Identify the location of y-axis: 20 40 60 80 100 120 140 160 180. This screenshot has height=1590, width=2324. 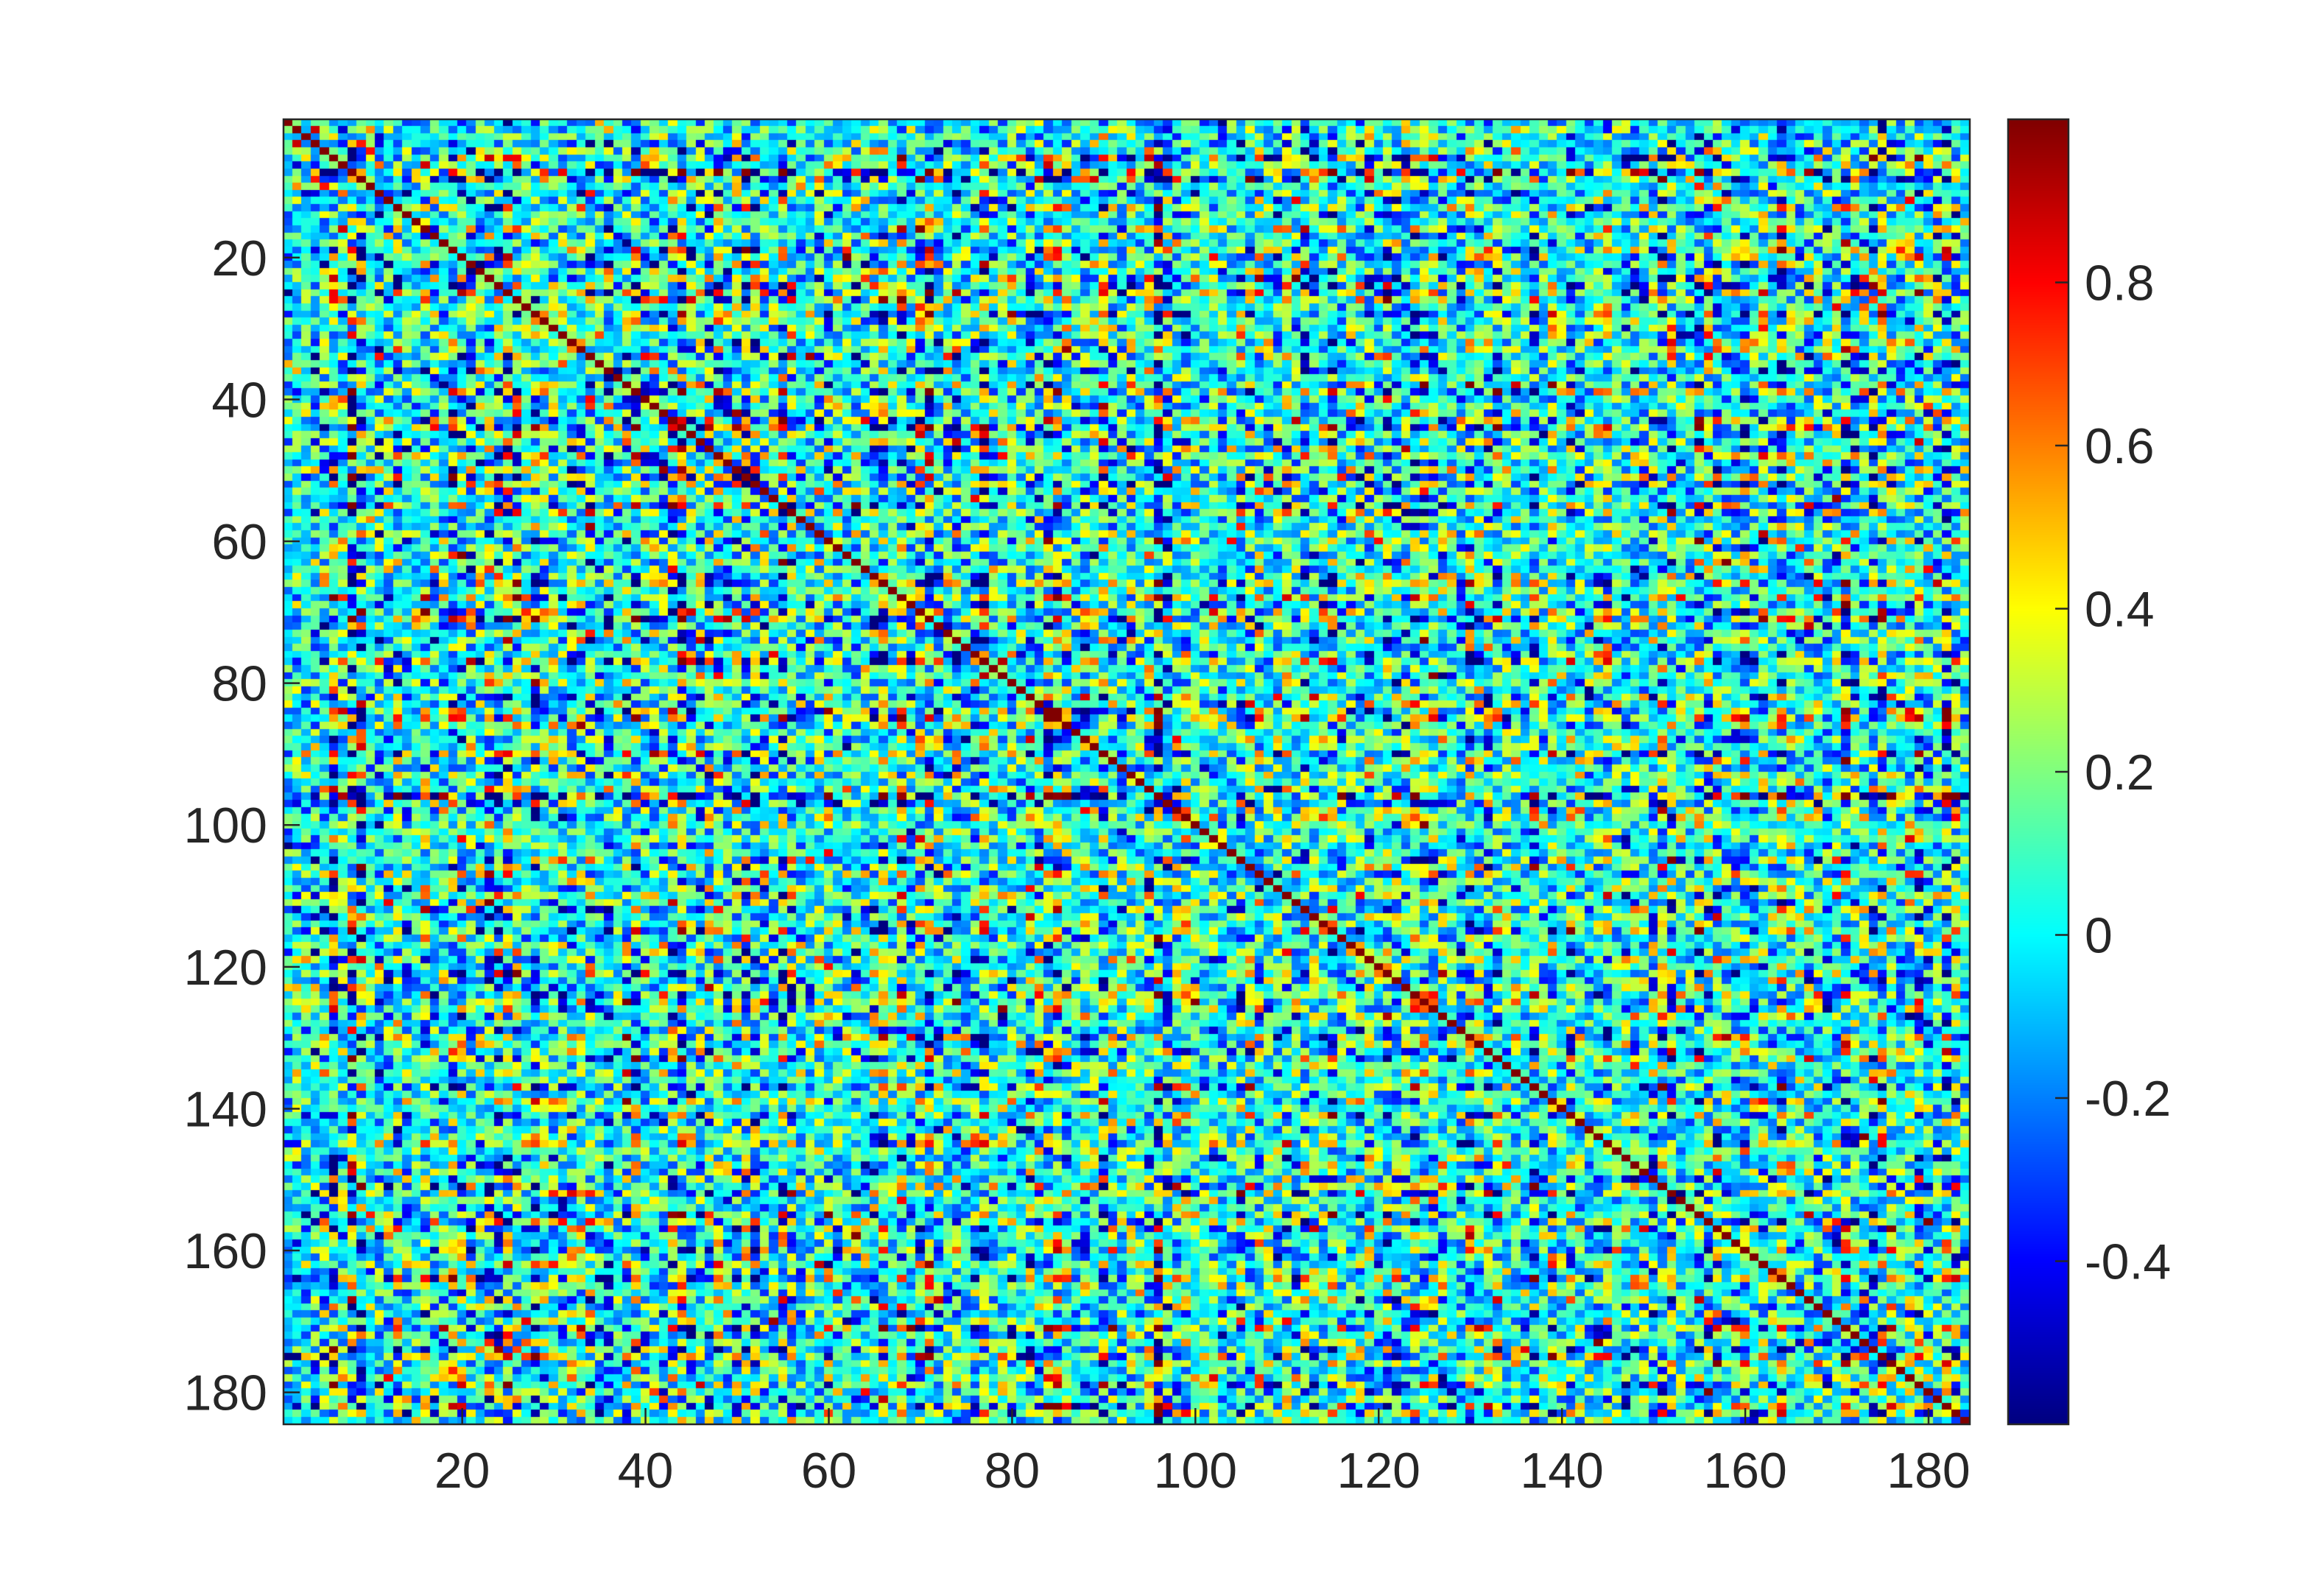
(242, 826).